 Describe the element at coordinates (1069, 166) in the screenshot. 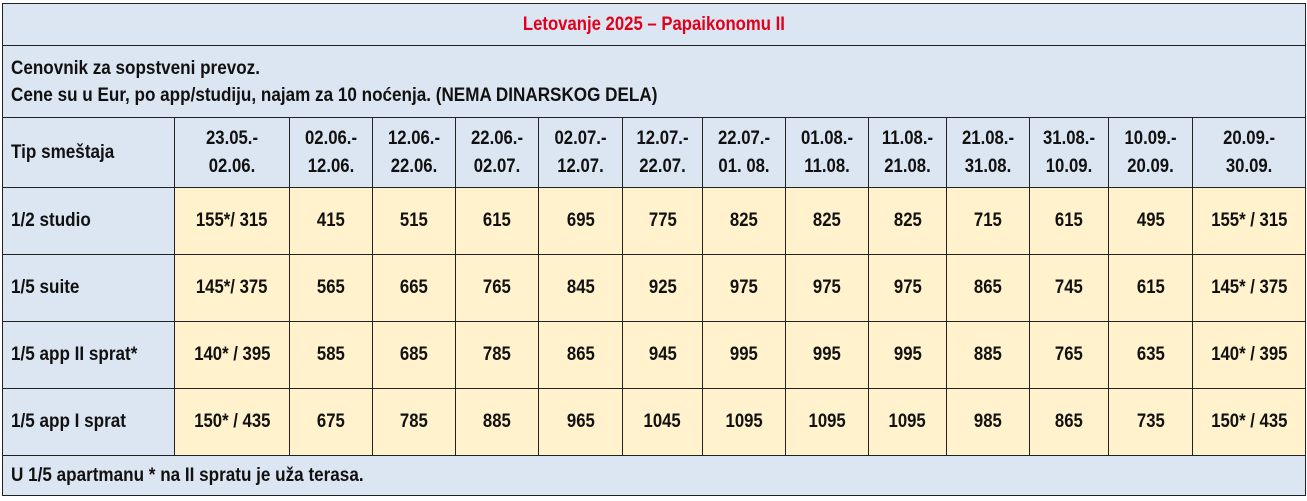

I see `period-end: 10.09.` at that location.